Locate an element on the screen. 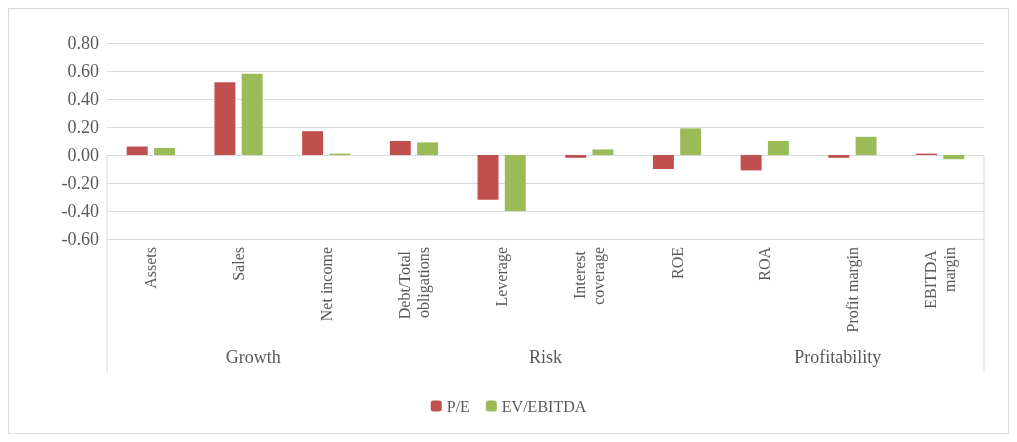  x-tick-label: EBITDA margin is located at coordinates (941, 278).